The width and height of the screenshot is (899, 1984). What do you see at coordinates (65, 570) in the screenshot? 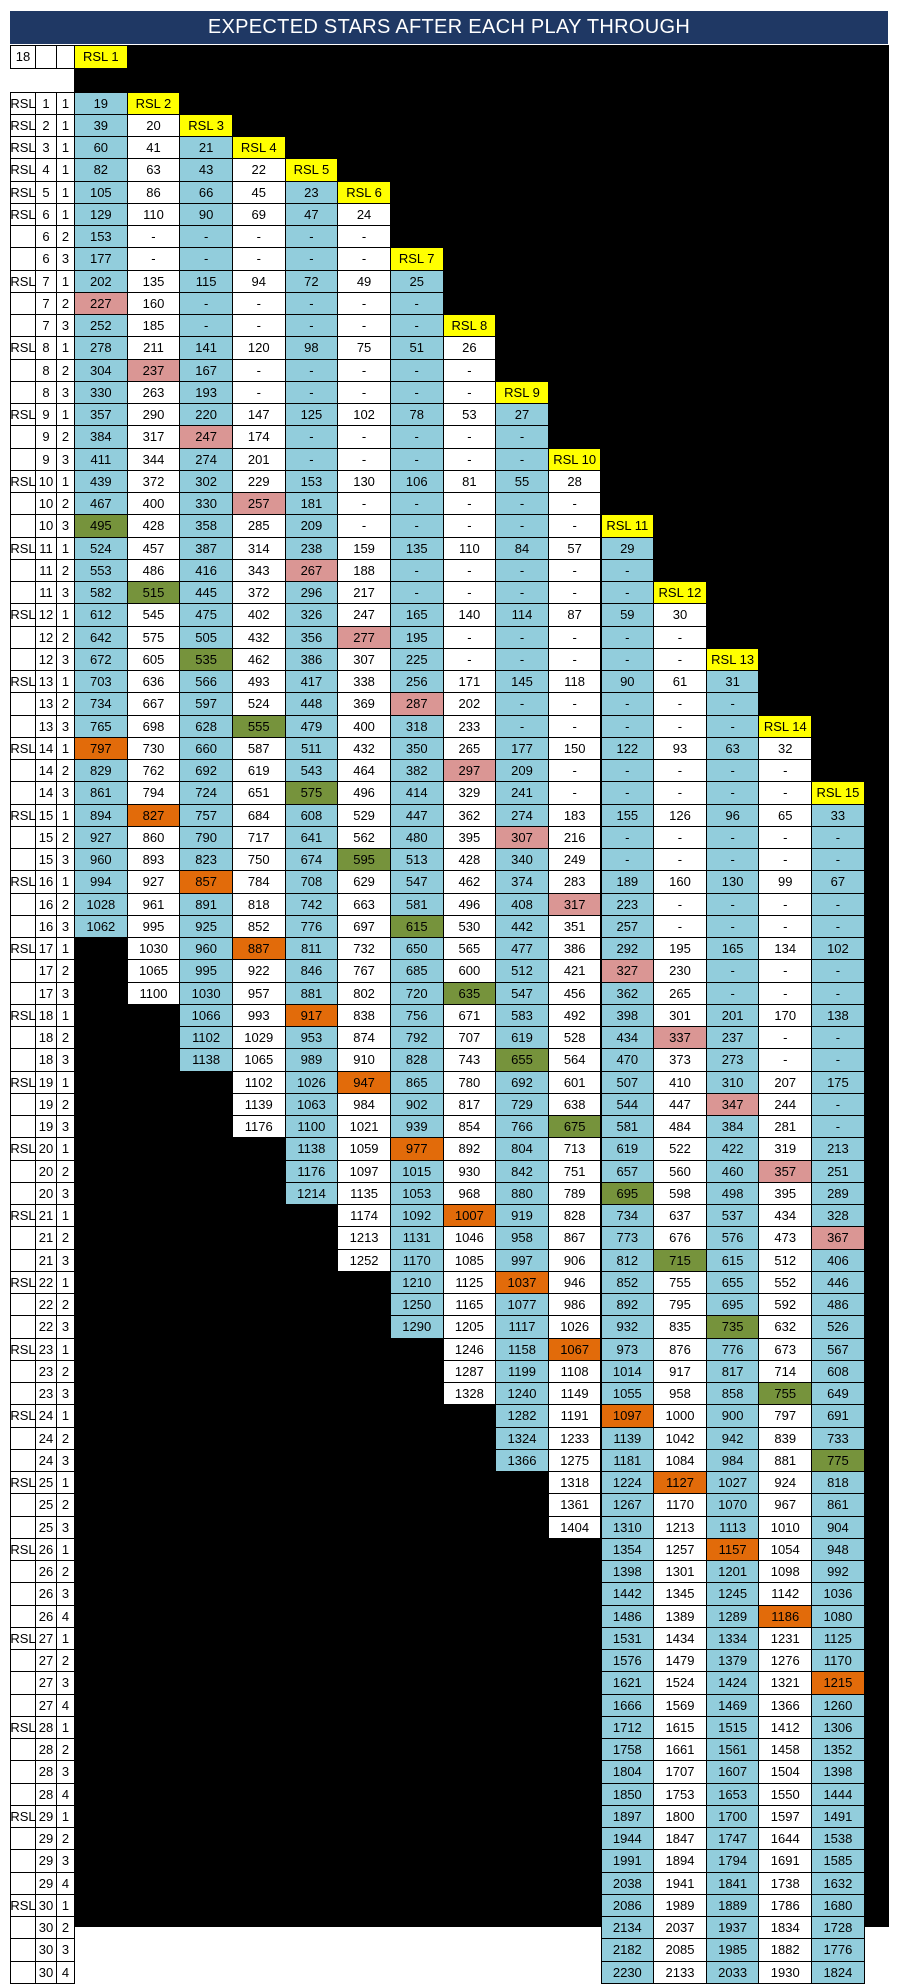
I see `play-cell: 2` at bounding box center [65, 570].